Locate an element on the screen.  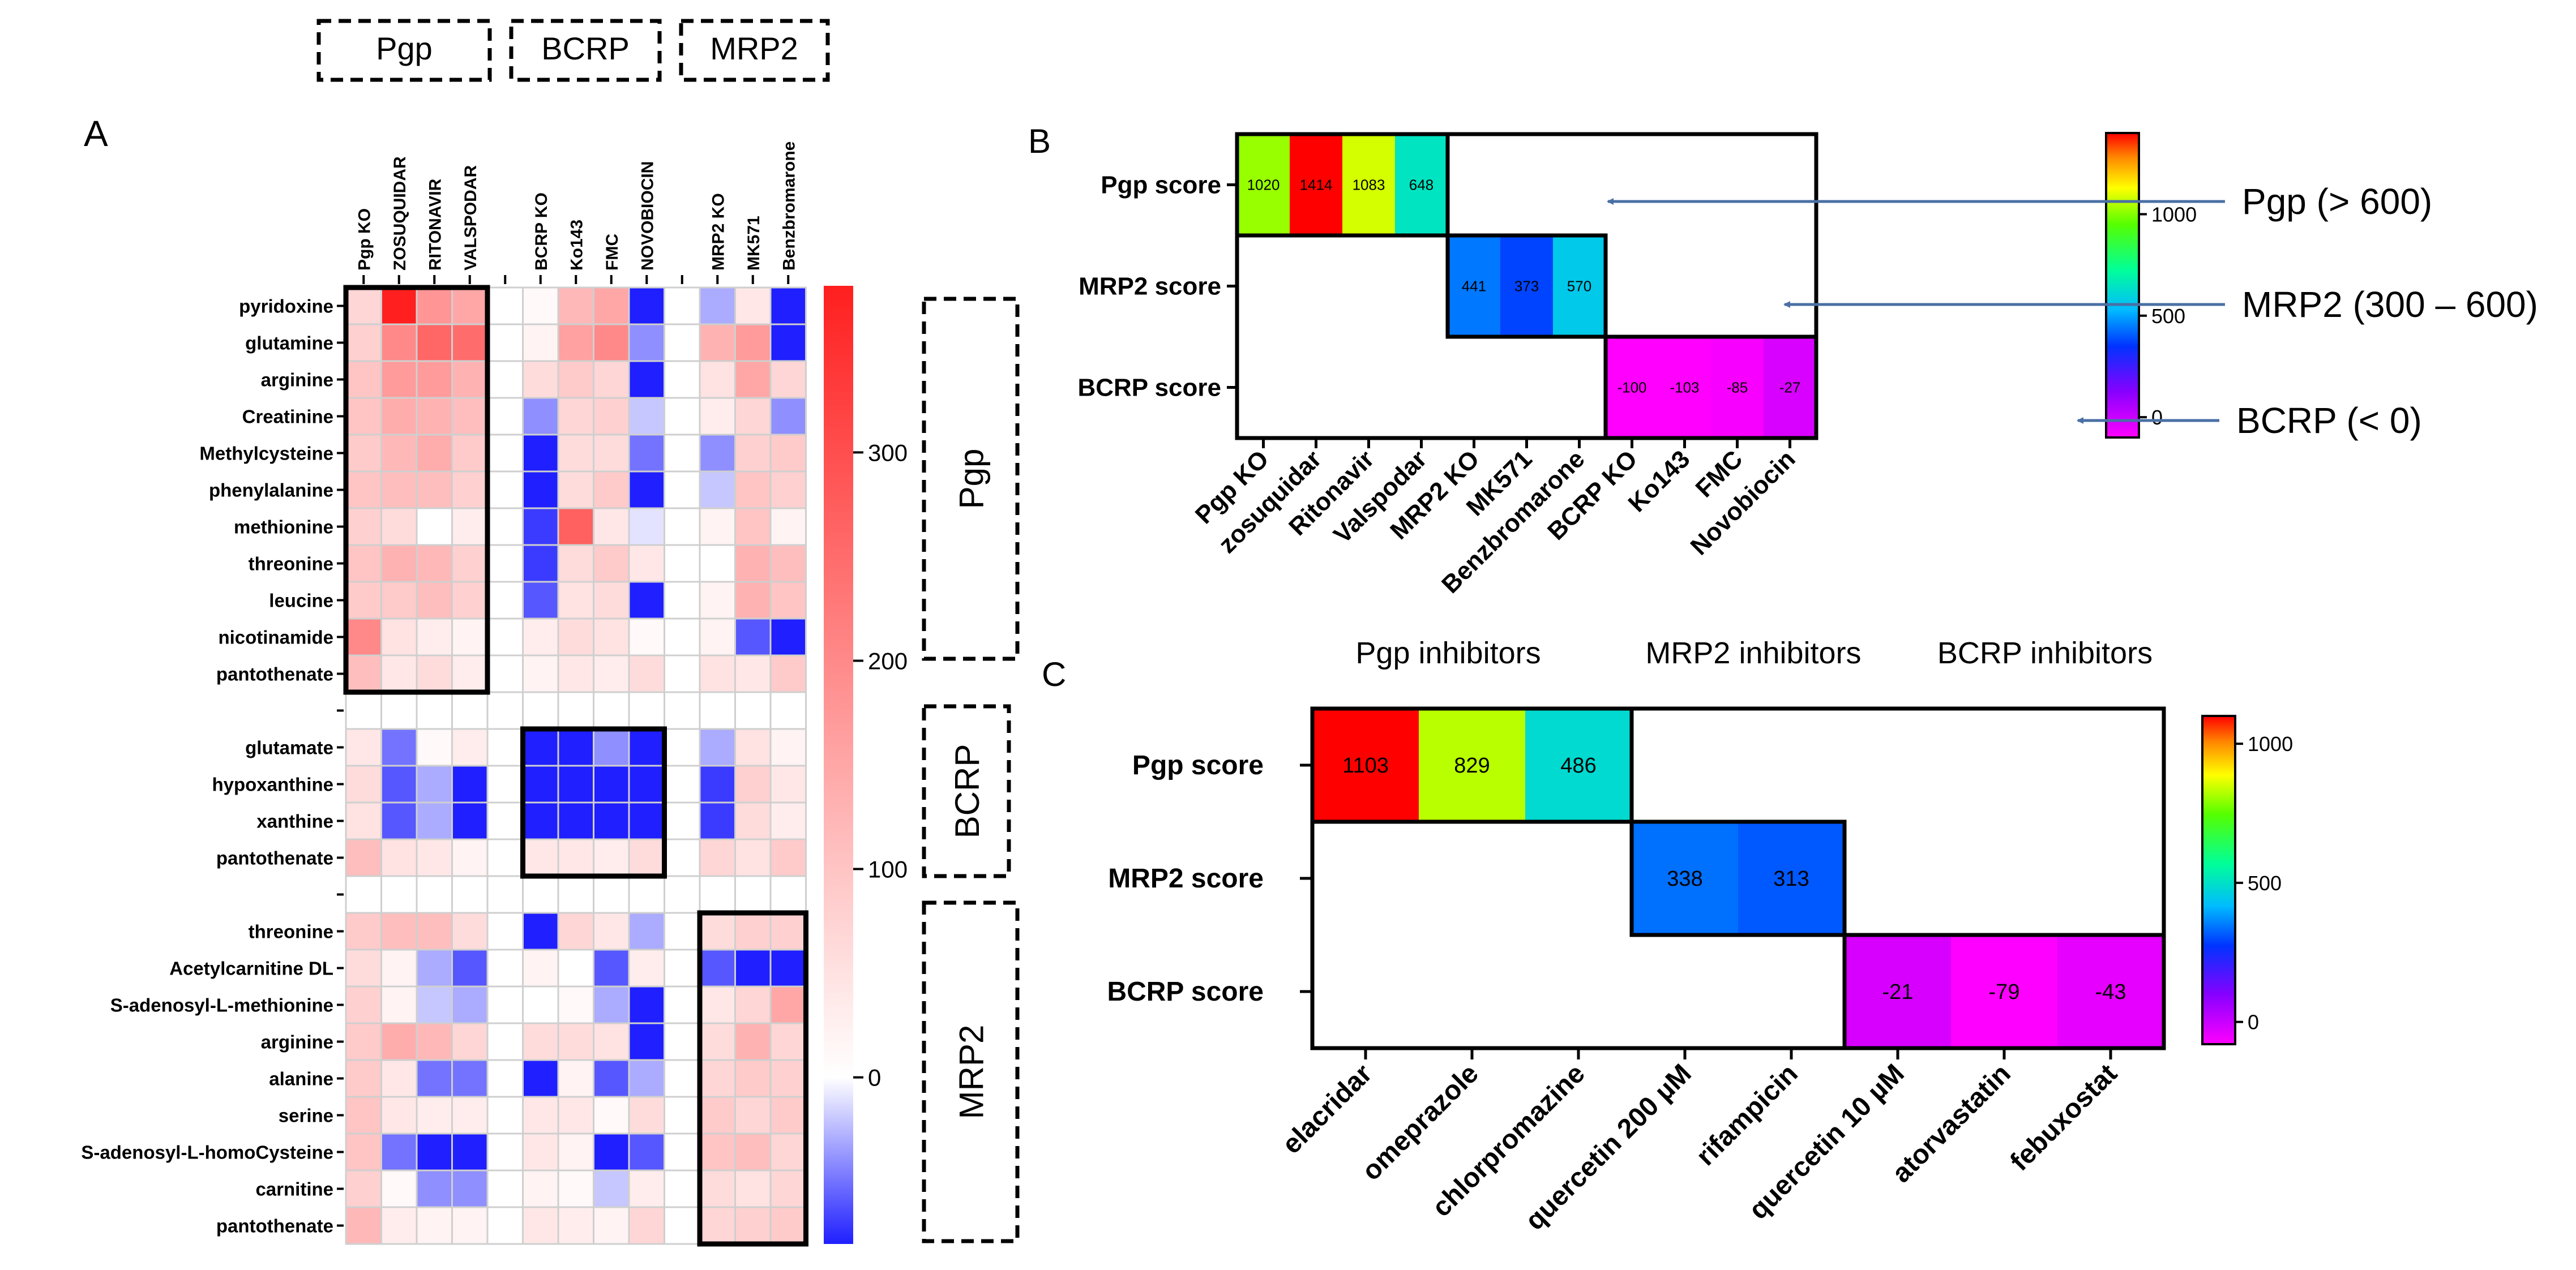
colorbar-tick-label: 100 is located at coordinates (888, 869).